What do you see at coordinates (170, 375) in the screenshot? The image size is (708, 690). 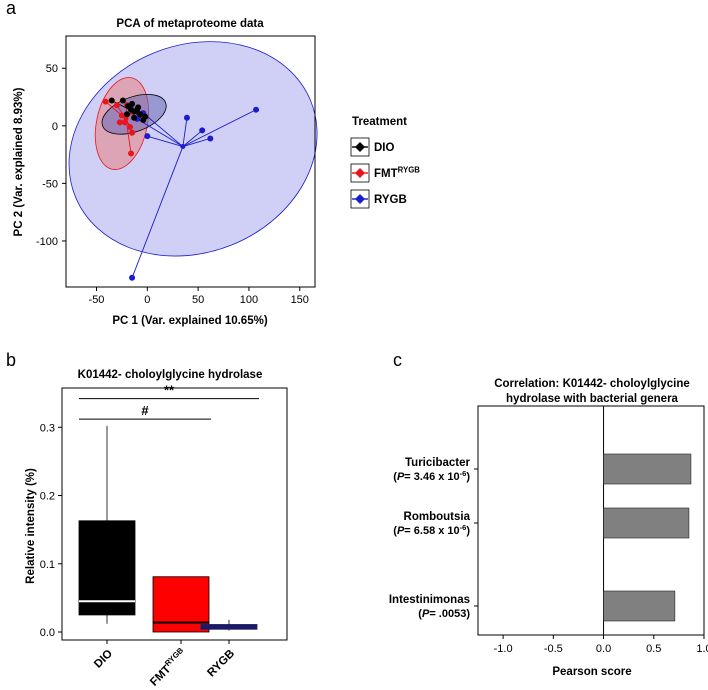 I see `box-title: K01442- choloylglycine hydrolase` at bounding box center [170, 375].